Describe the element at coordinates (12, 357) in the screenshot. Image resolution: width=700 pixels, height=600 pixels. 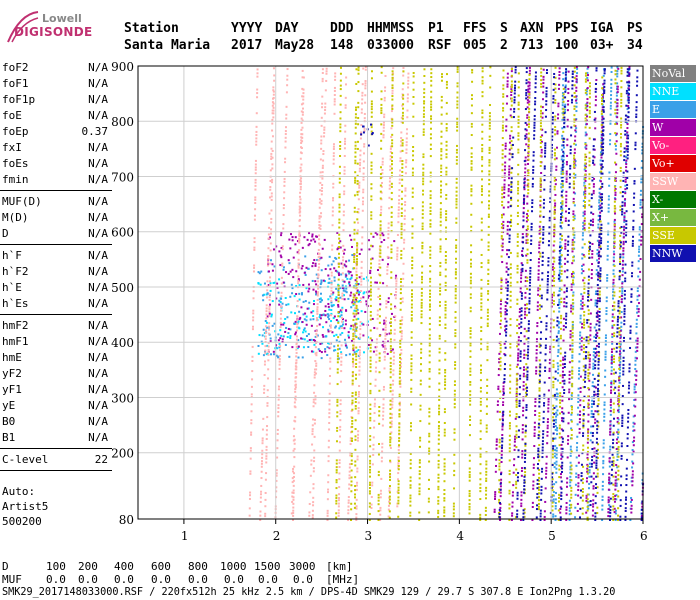
I see `param-label: hmE` at that location.